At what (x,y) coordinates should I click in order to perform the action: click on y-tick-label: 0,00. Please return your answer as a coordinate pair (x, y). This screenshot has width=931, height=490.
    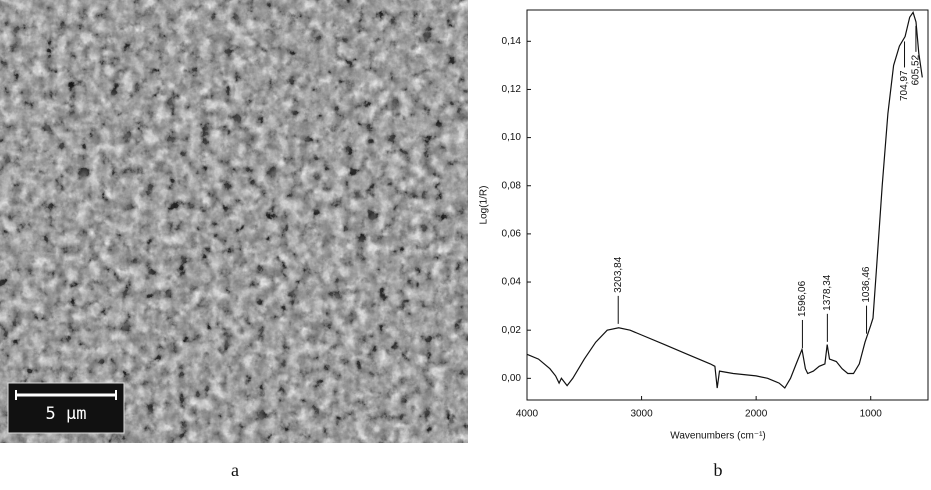
    Looking at the image, I should click on (512, 378).